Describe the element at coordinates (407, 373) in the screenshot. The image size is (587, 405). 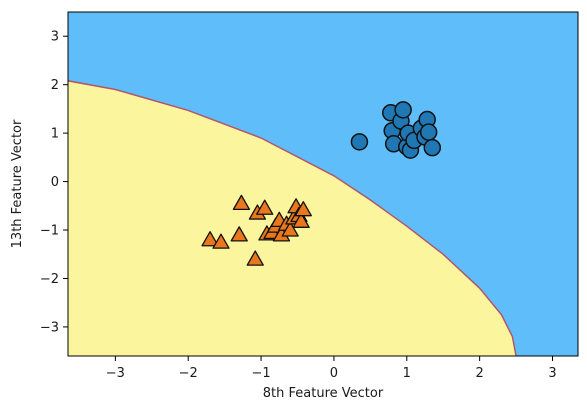
I see `x-tick-label: 1` at that location.